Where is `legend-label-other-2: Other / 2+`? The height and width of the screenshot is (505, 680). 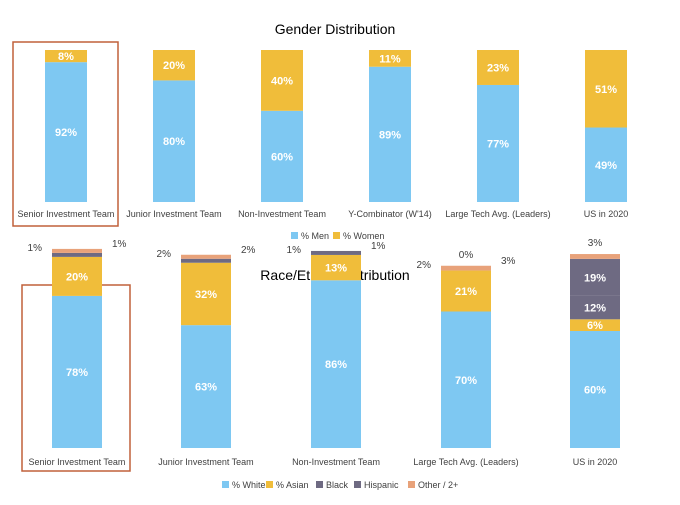
legend-label-other-2: Other / 2+ is located at coordinates (438, 485).